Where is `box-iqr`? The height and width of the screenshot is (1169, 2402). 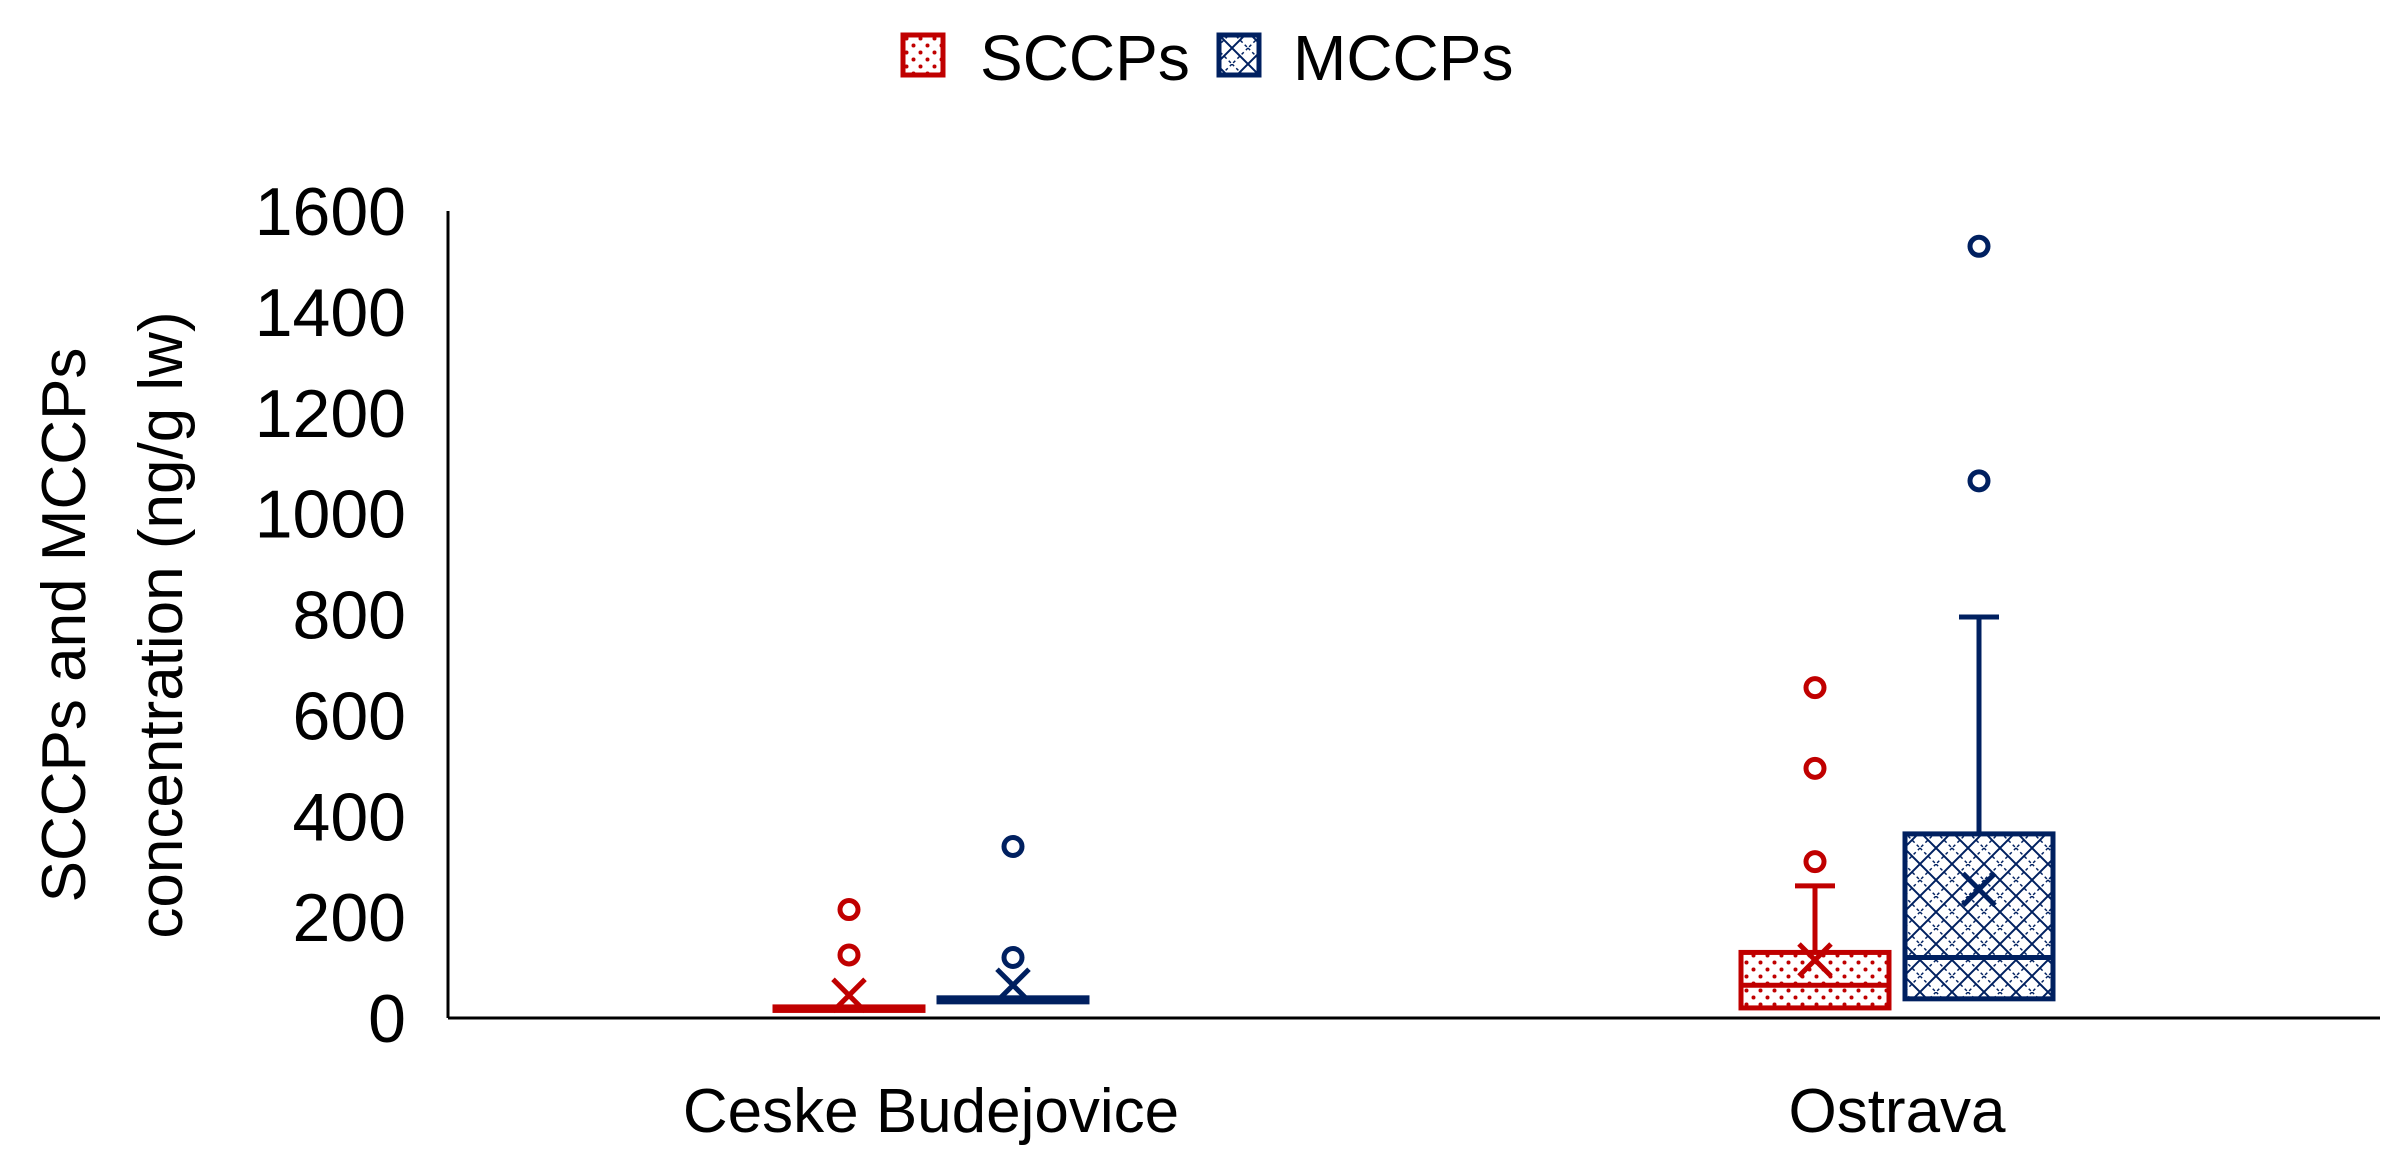 box-iqr is located at coordinates (1979, 916).